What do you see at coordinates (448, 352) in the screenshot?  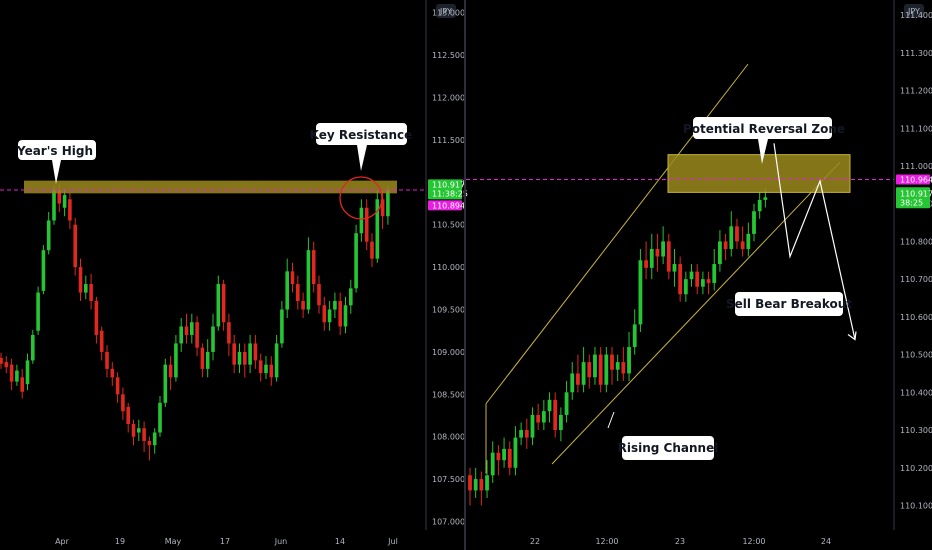 I see `l-y-tick-8: 109.000` at bounding box center [448, 352].